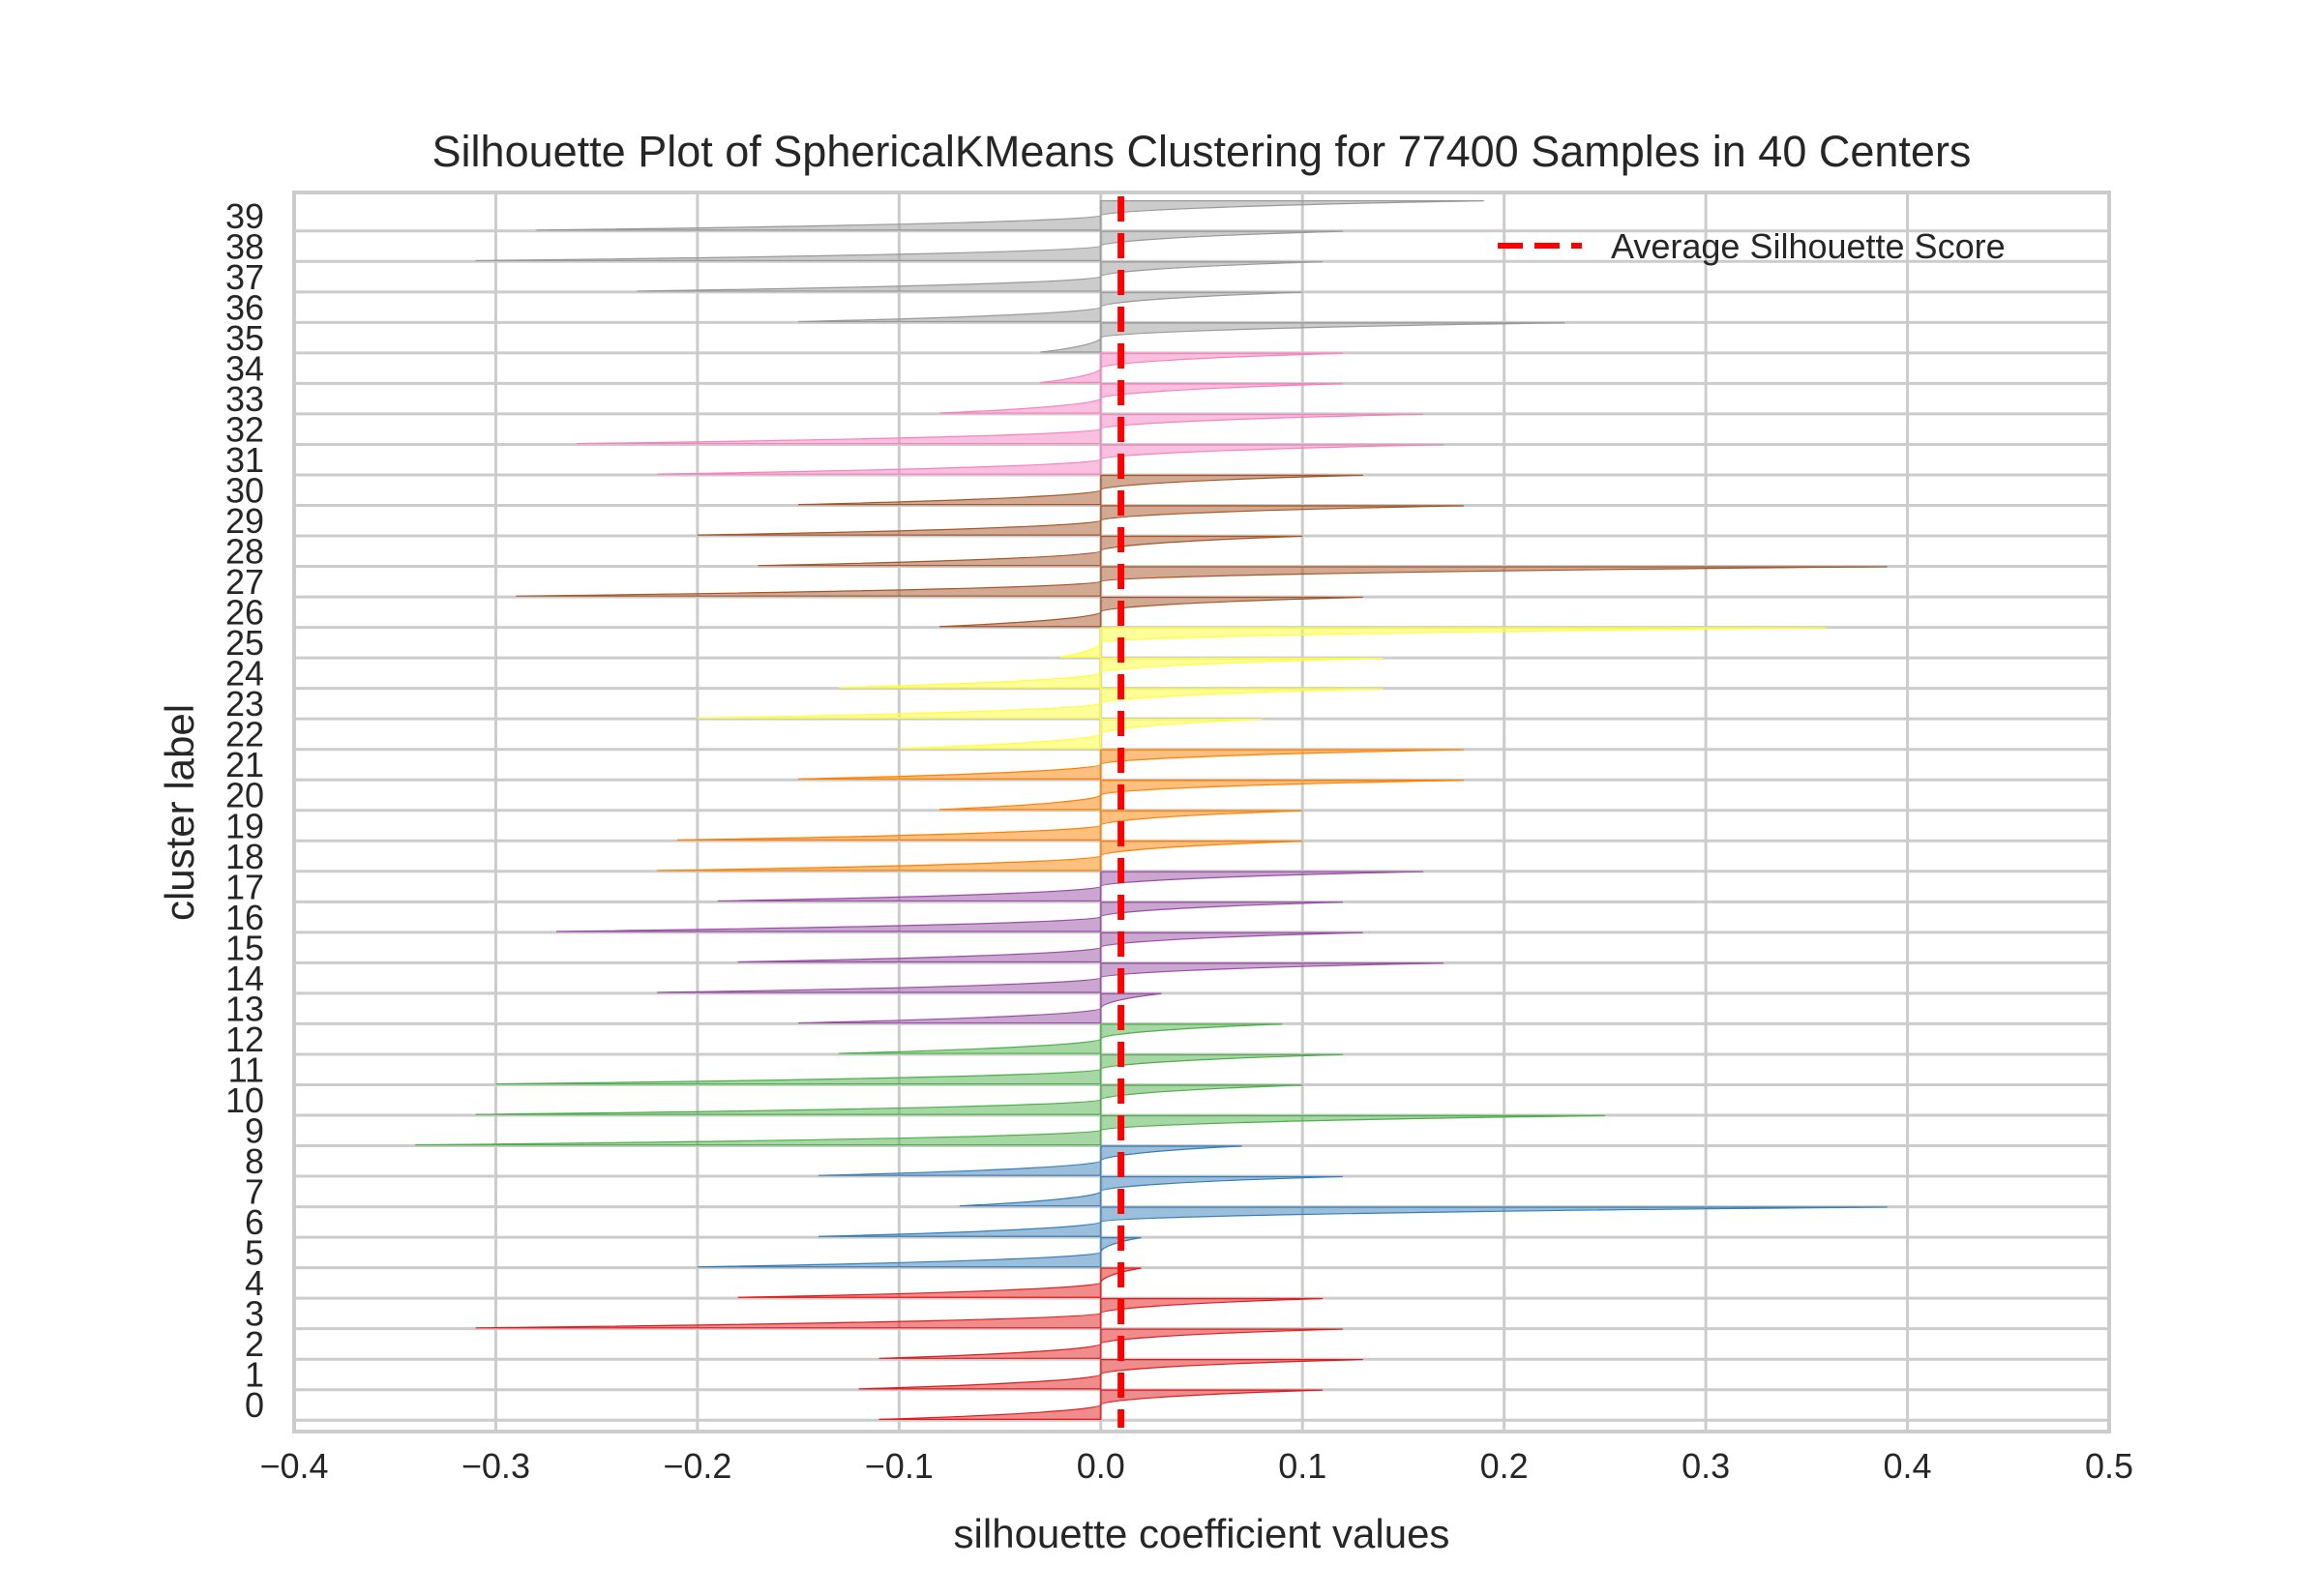  What do you see at coordinates (244, 552) in the screenshot?
I see `y-tick-label: 28` at bounding box center [244, 552].